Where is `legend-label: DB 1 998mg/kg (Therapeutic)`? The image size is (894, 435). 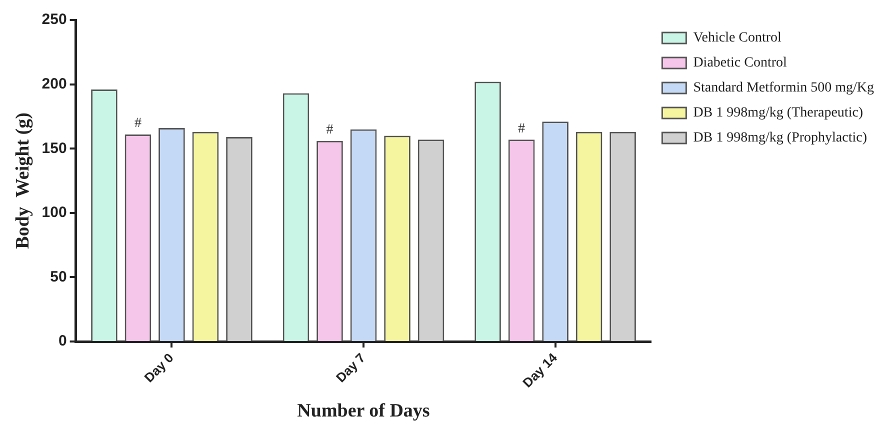
legend-label: DB 1 998mg/kg (Therapeutic) is located at coordinates (778, 113).